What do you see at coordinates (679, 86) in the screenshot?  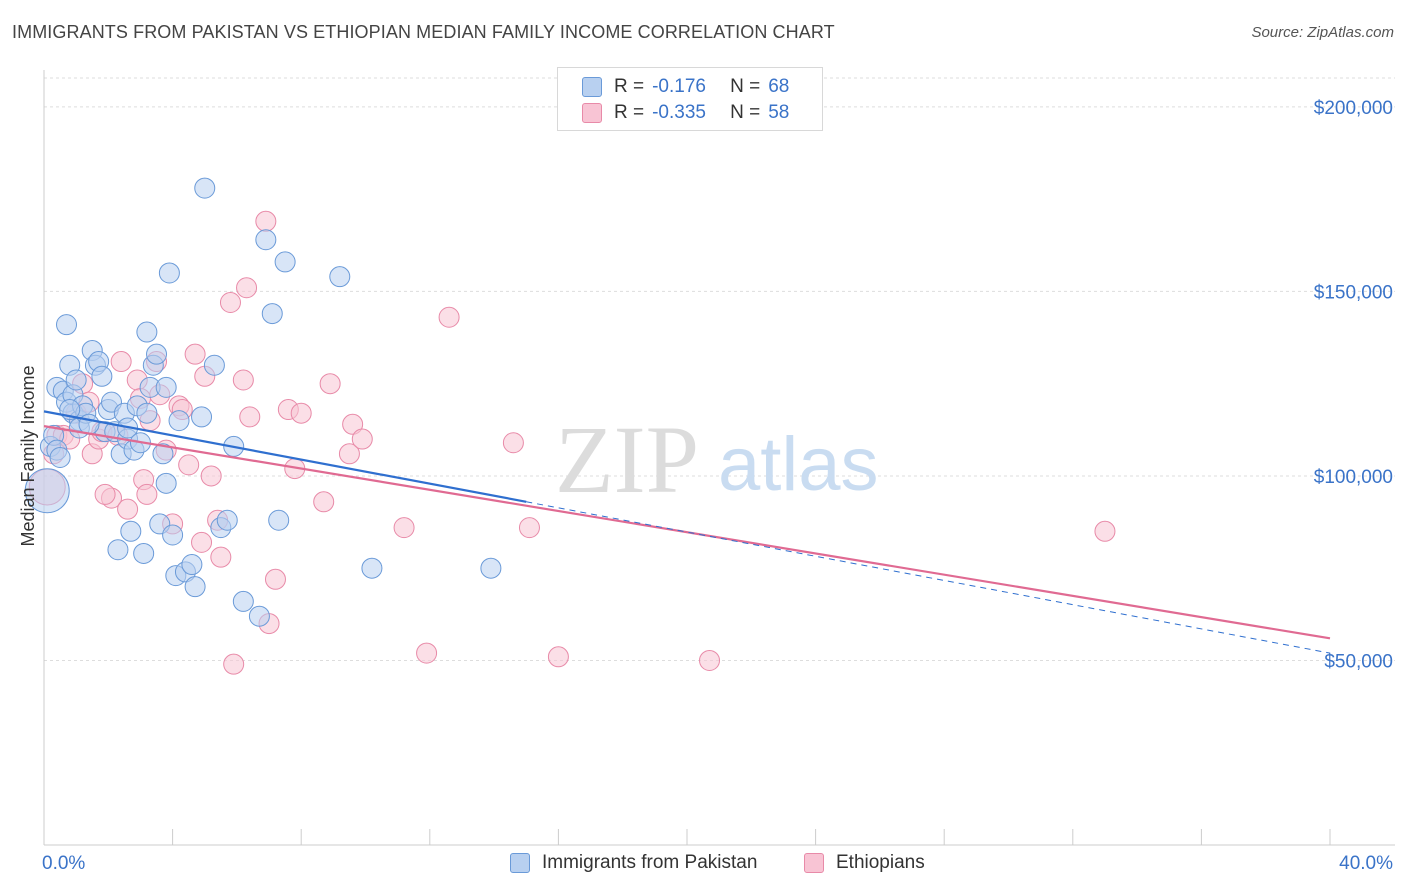 I see `r-value: -0.176` at bounding box center [679, 86].